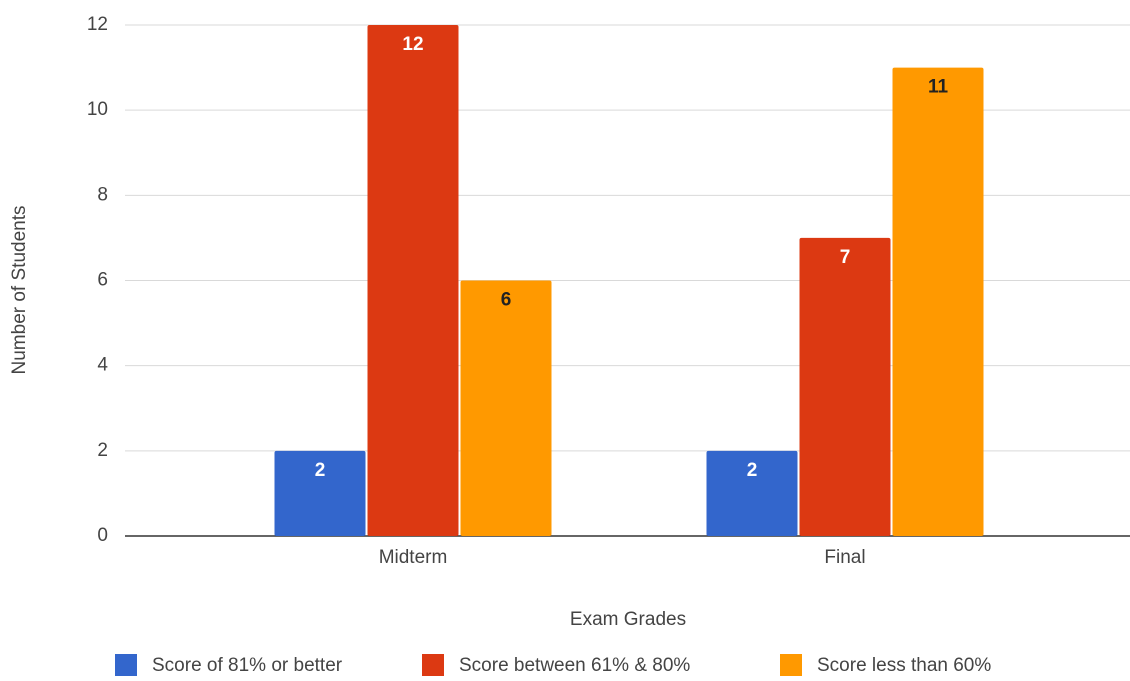  I want to click on x-axis-title: Exam Grades, so click(628, 619).